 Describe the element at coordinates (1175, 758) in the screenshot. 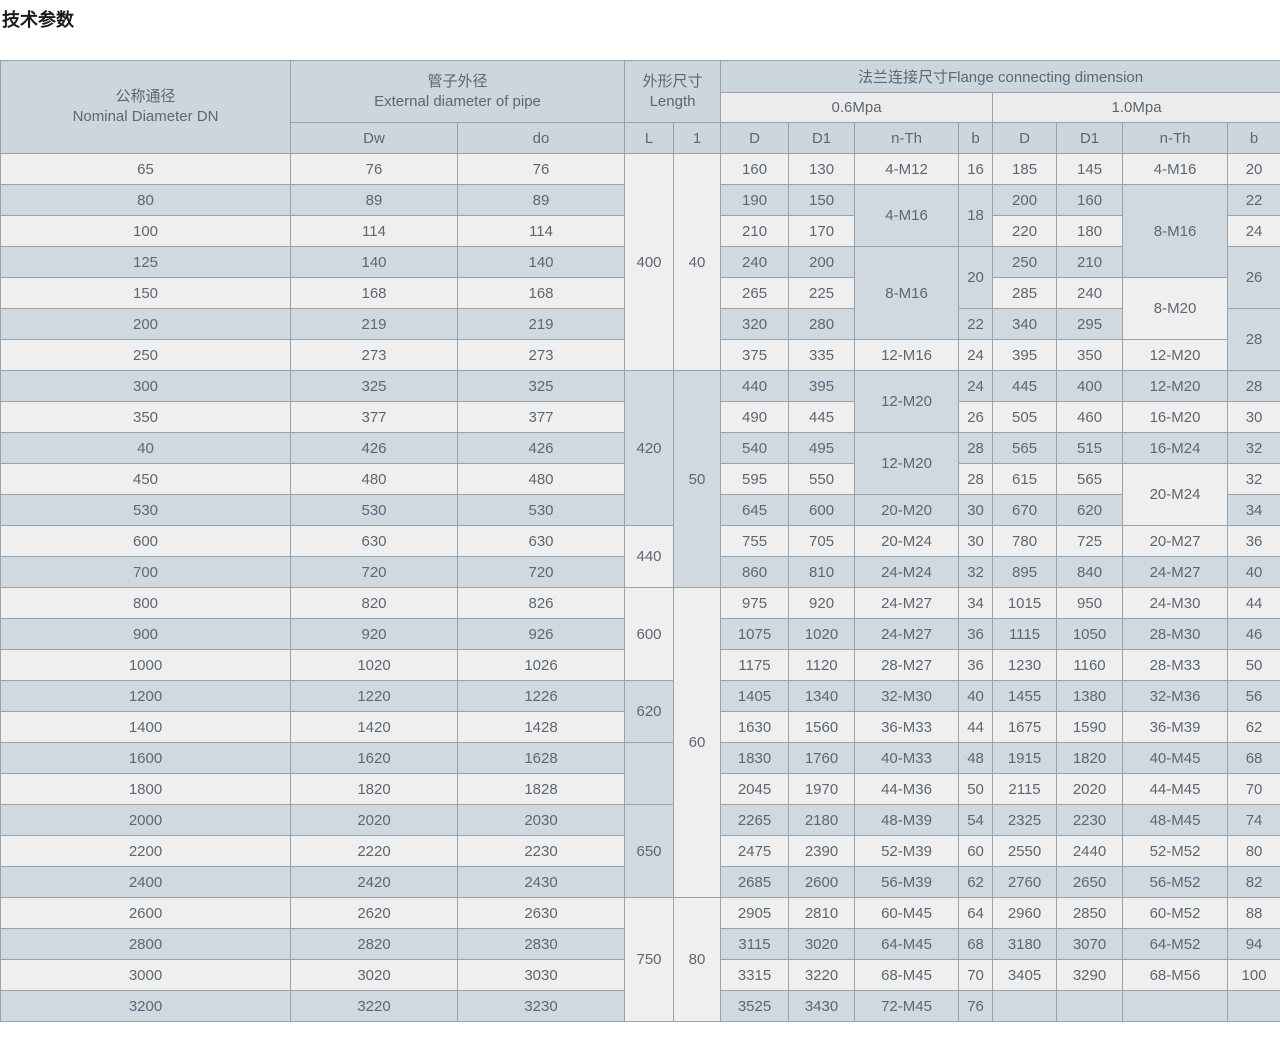

I see `table-cell: 40-M45` at that location.